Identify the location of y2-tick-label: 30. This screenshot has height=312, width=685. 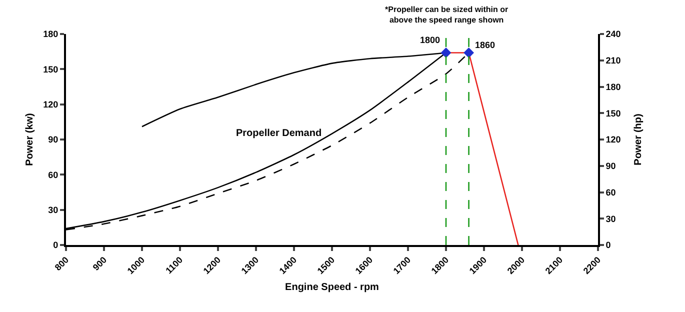
(611, 219).